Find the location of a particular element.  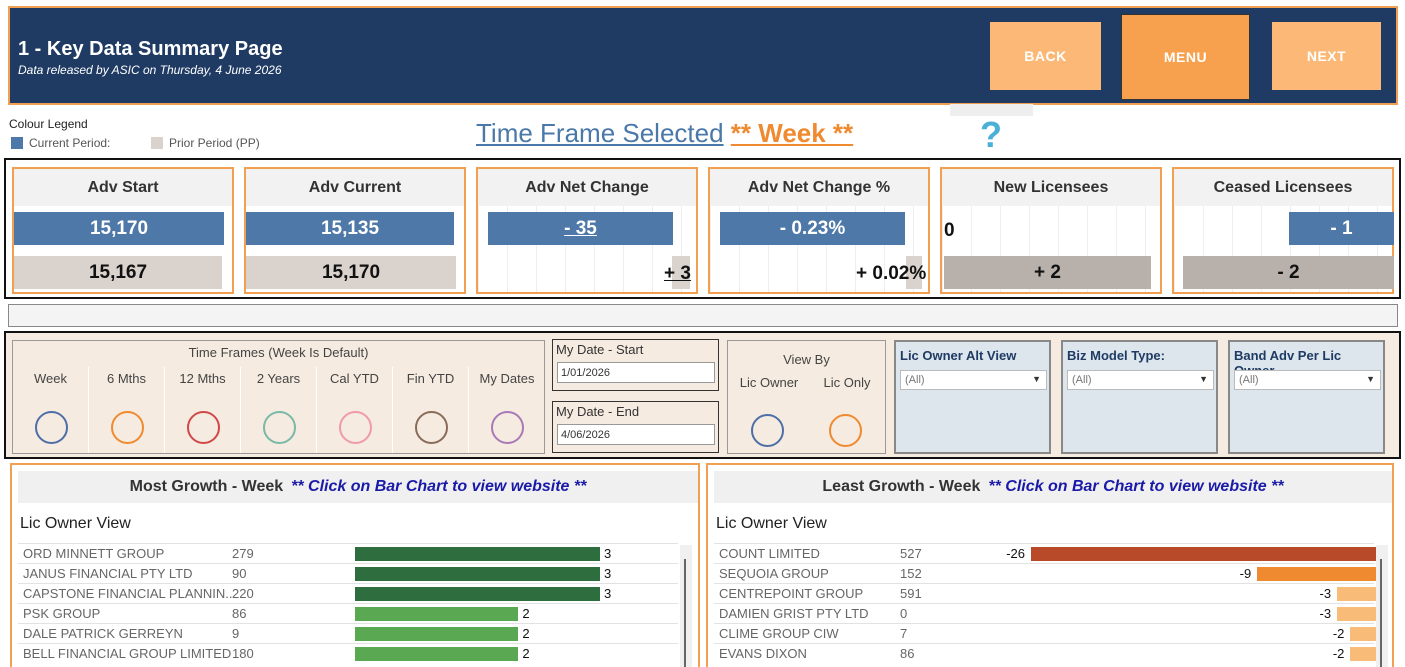

time-frame-option-my-dates: My Dates is located at coordinates (507, 410).